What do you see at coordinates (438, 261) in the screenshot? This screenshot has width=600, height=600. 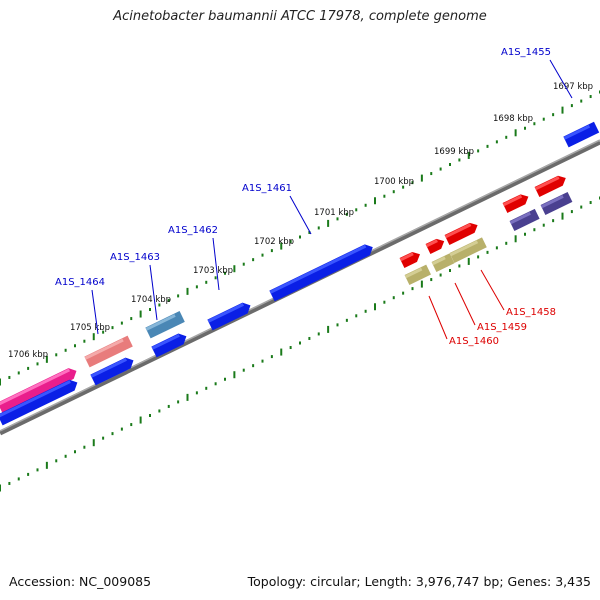 I see `gene-a1s-1459-shade` at bounding box center [438, 261].